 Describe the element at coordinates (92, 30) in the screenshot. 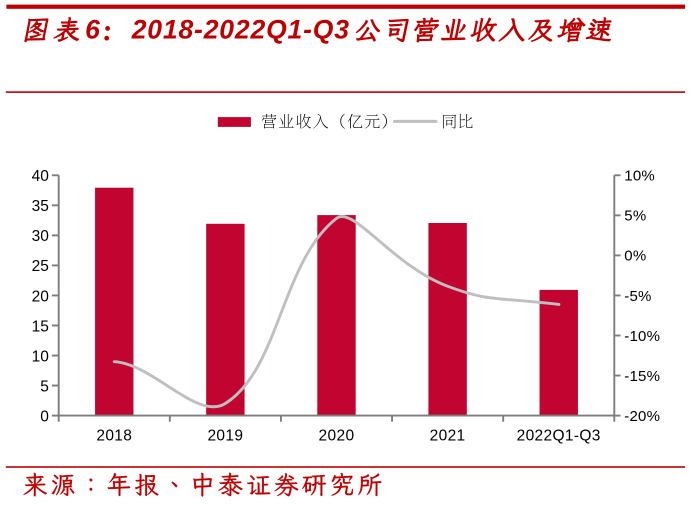

I see `svg-text: 6` at that location.